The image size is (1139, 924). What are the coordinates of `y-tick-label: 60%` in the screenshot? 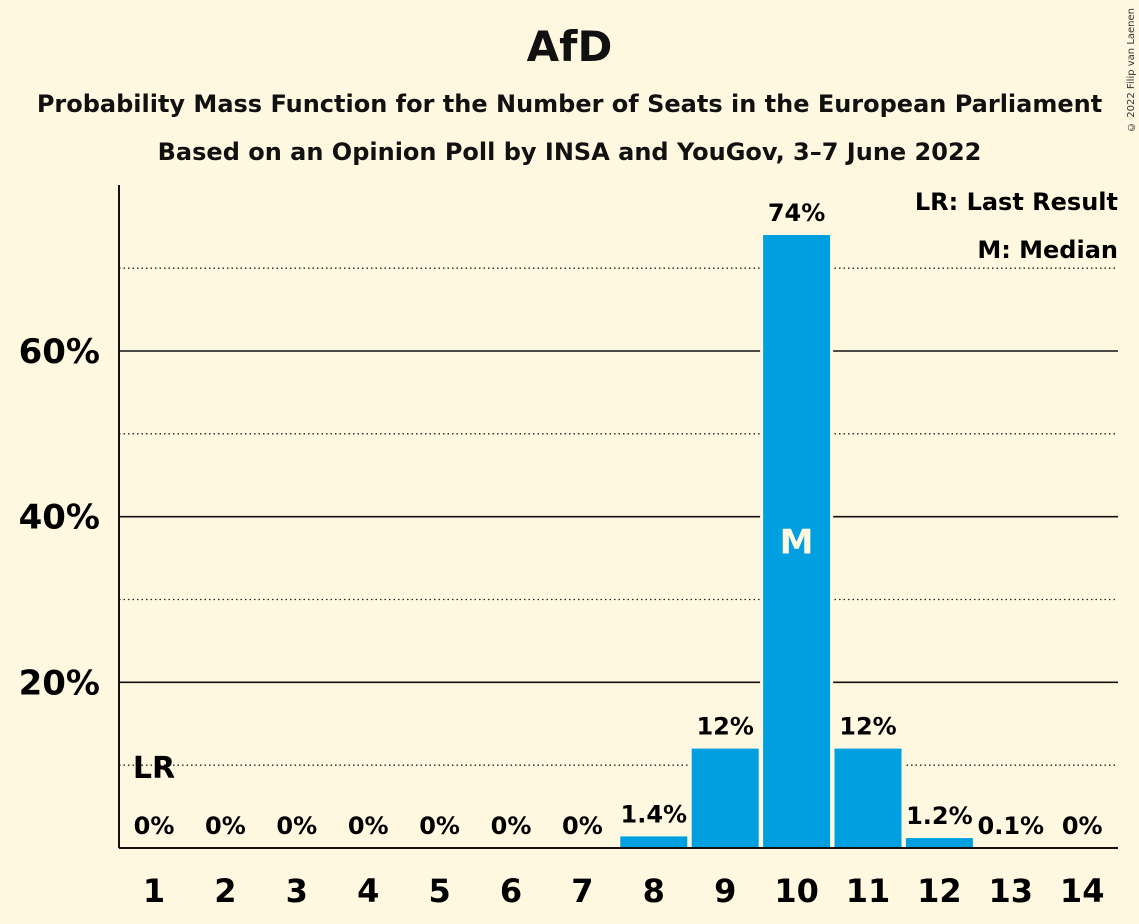 It's located at (59, 352).